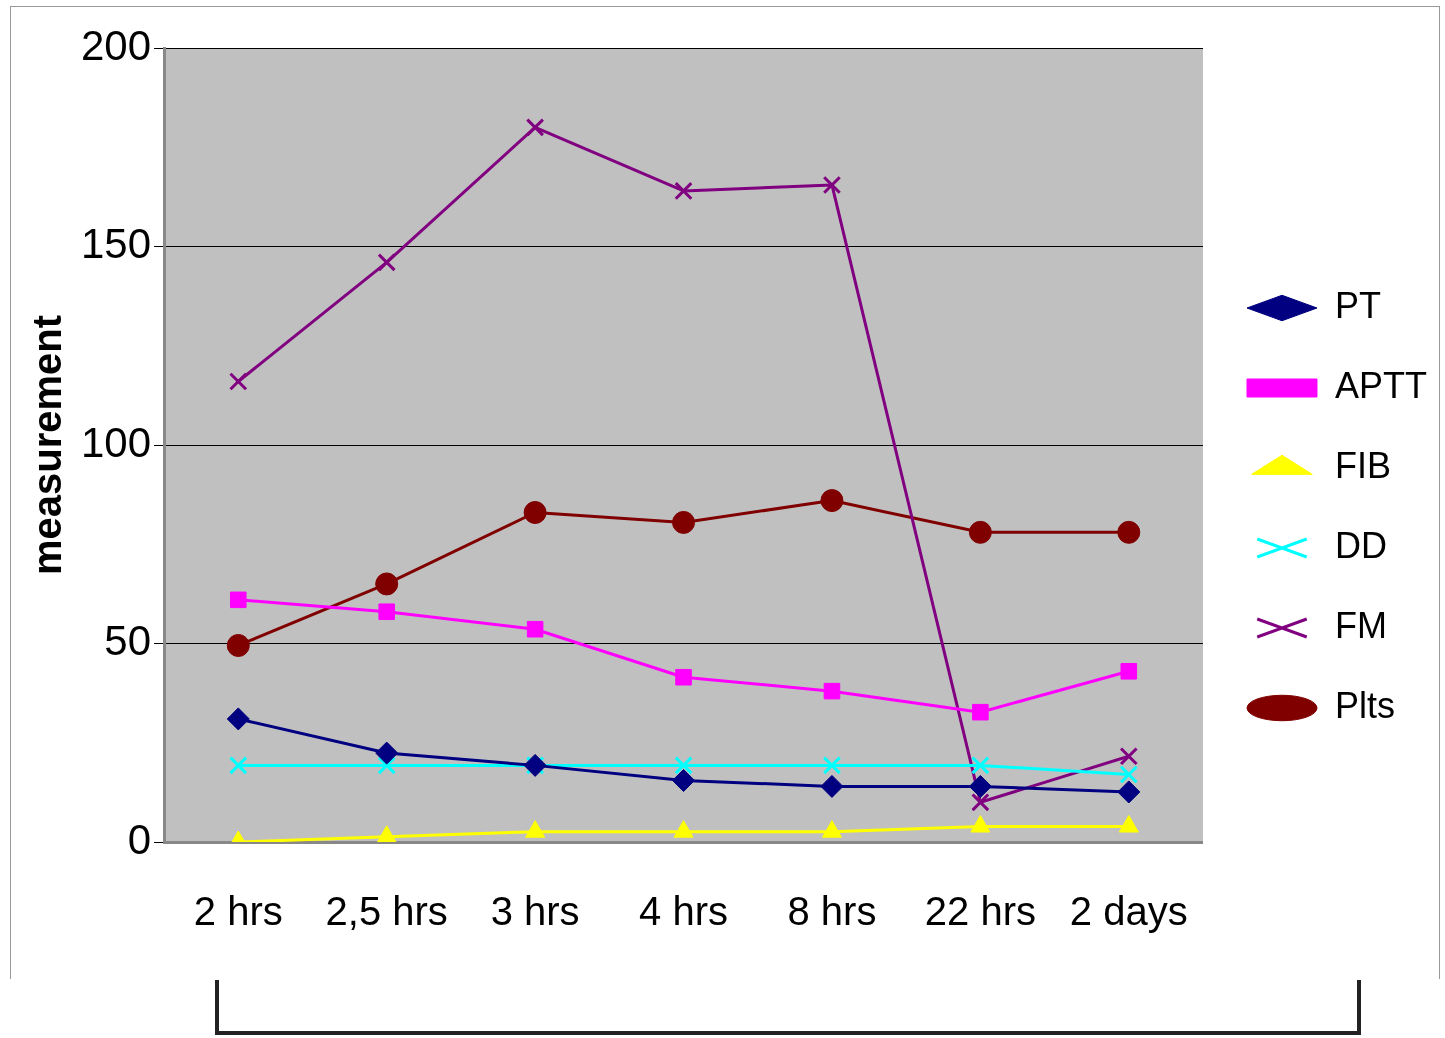 The width and height of the screenshot is (1445, 1038). I want to click on x-tick-label: 2 hrs, so click(238, 911).